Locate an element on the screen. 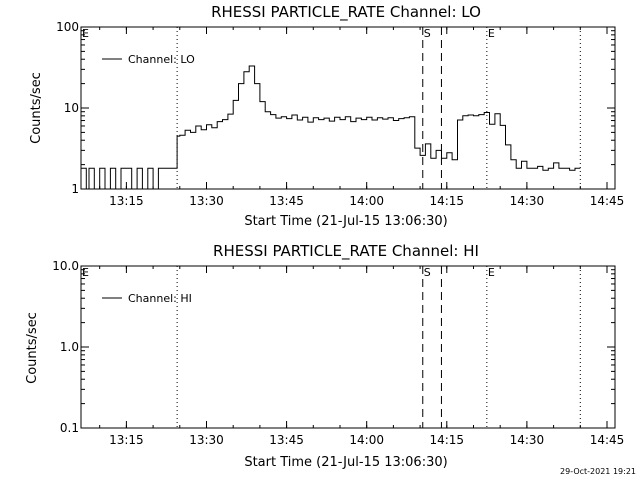  y-tick-label: 10 is located at coordinates (71, 108).